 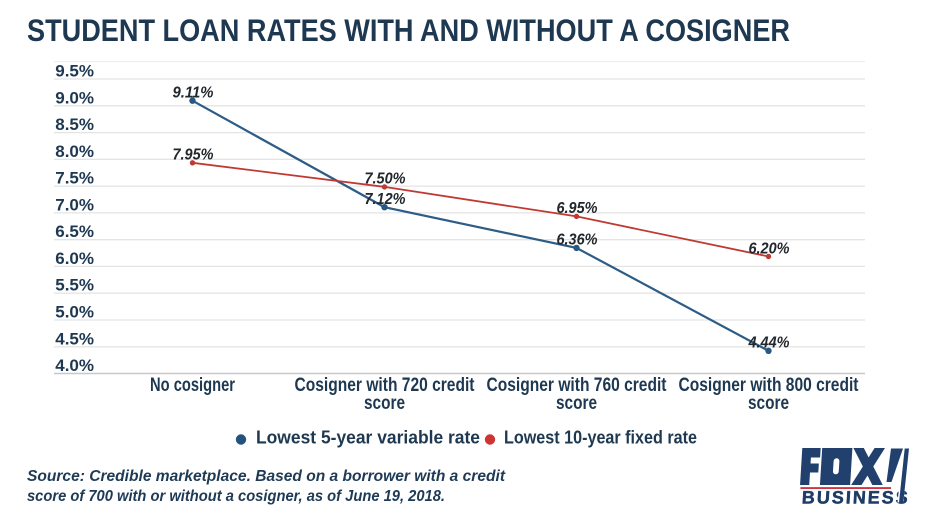 I want to click on svg-text: 5.0%, so click(x=74, y=312).